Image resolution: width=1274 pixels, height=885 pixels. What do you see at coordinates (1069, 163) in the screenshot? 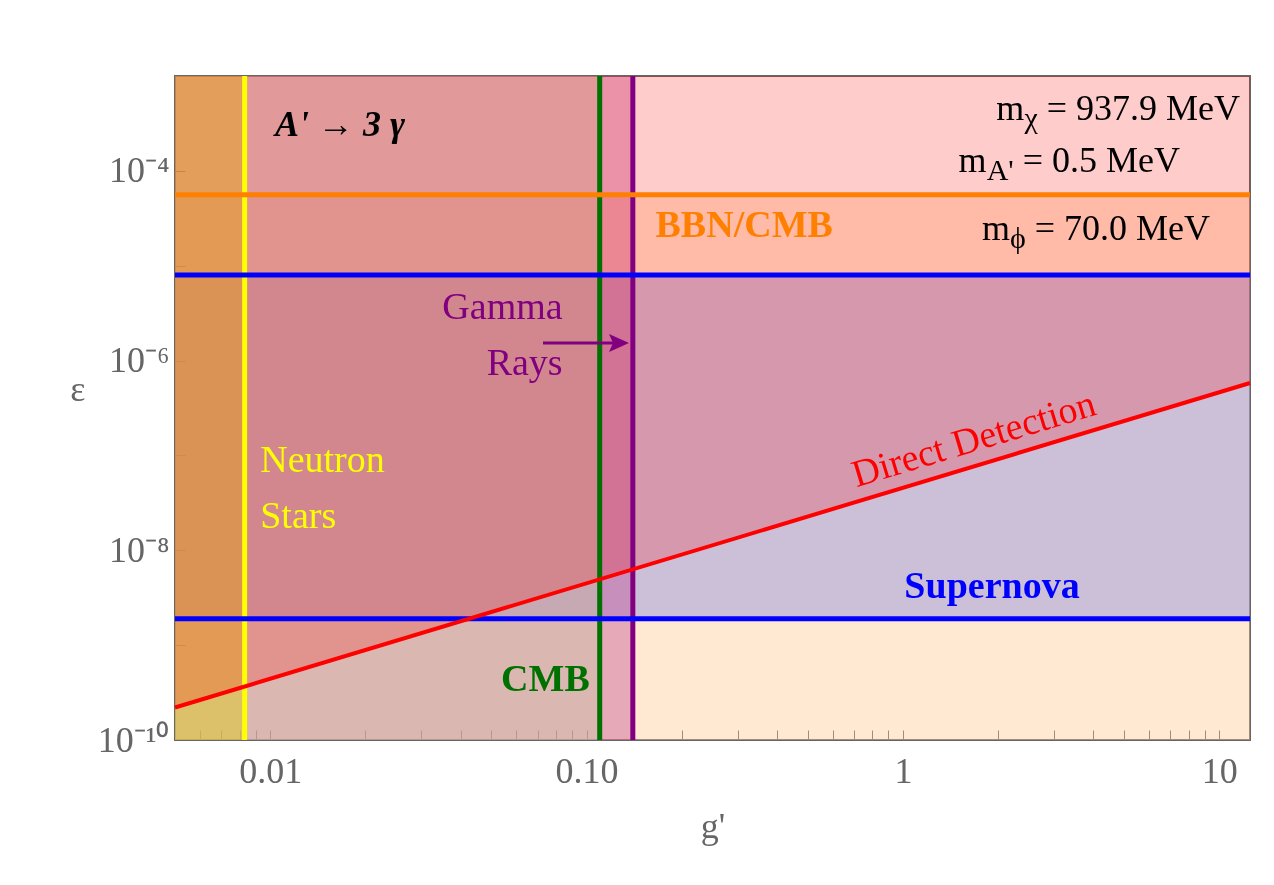
I see `annotation: m$_{A'}$ = 0.5 MeV` at bounding box center [1069, 163].